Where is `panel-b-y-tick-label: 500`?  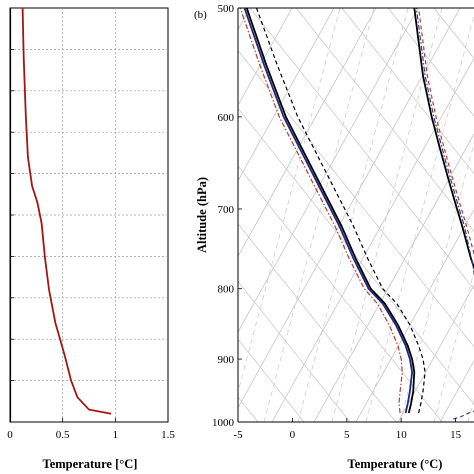 panel-b-y-tick-label: 500 is located at coordinates (226, 9).